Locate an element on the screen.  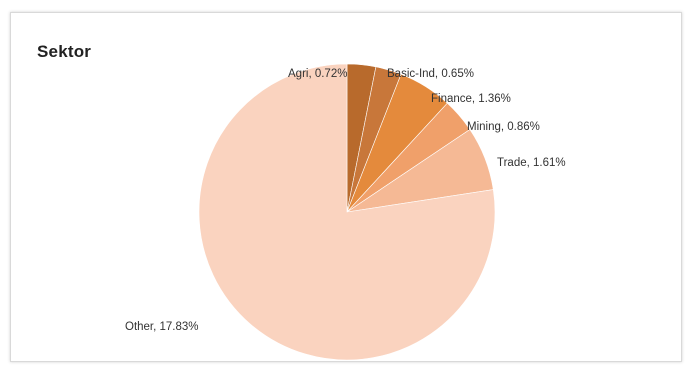
slice-label-agri: Agri, 0.72% is located at coordinates (317, 74).